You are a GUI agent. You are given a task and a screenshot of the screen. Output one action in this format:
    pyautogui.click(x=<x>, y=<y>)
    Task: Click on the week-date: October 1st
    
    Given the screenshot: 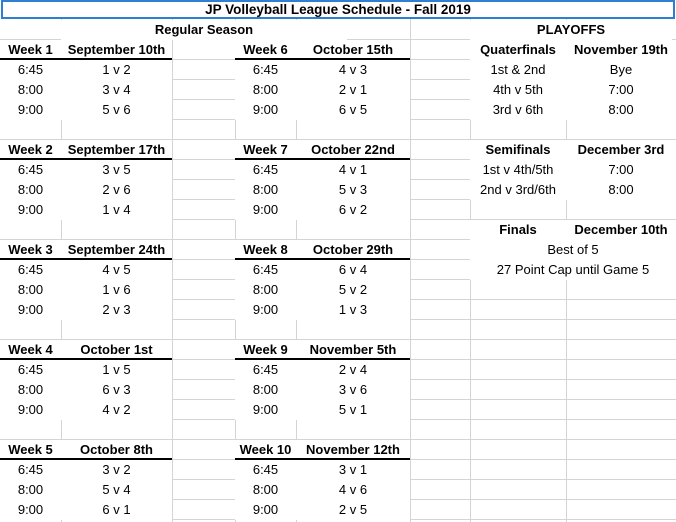 What is the action you would take?
    pyautogui.click(x=116, y=350)
    